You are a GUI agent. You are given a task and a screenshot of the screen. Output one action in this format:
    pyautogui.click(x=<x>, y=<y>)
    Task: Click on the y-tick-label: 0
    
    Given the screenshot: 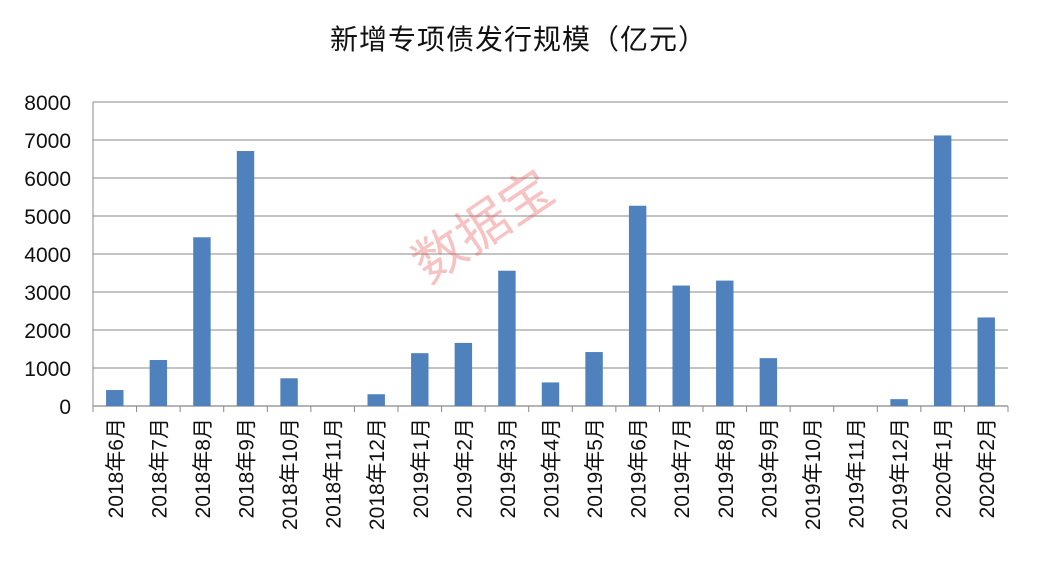 What is the action you would take?
    pyautogui.click(x=65, y=407)
    